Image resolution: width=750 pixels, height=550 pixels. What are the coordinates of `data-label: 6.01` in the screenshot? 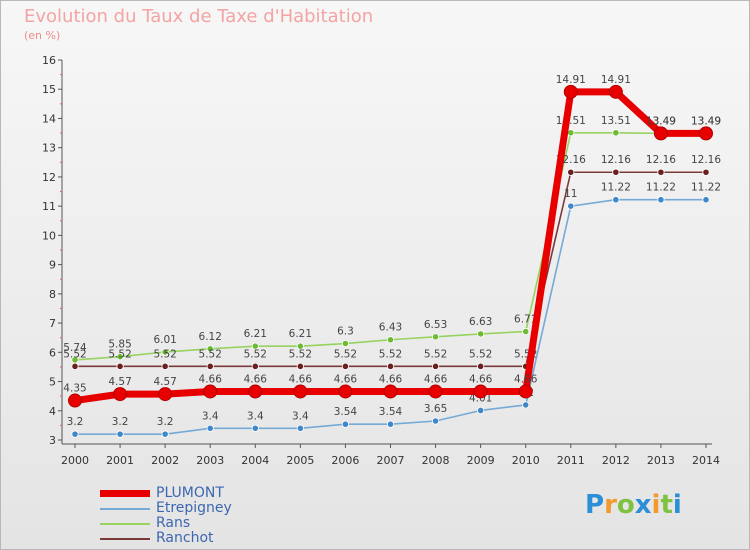 It's located at (164, 340).